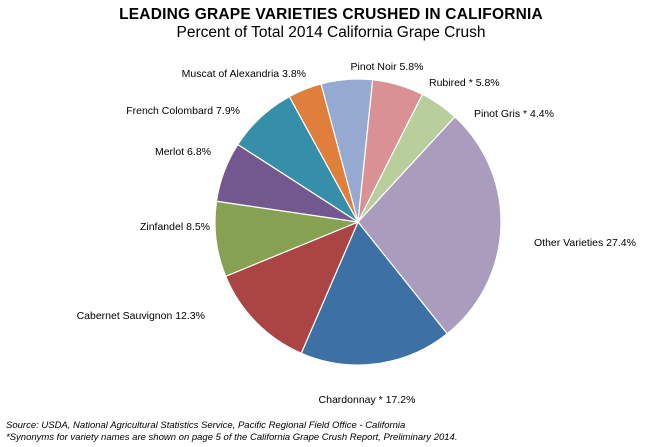 This screenshot has height=447, width=662. Describe the element at coordinates (292, 287) in the screenshot. I see `pie-slice-cabernet-sauvignon` at that location.